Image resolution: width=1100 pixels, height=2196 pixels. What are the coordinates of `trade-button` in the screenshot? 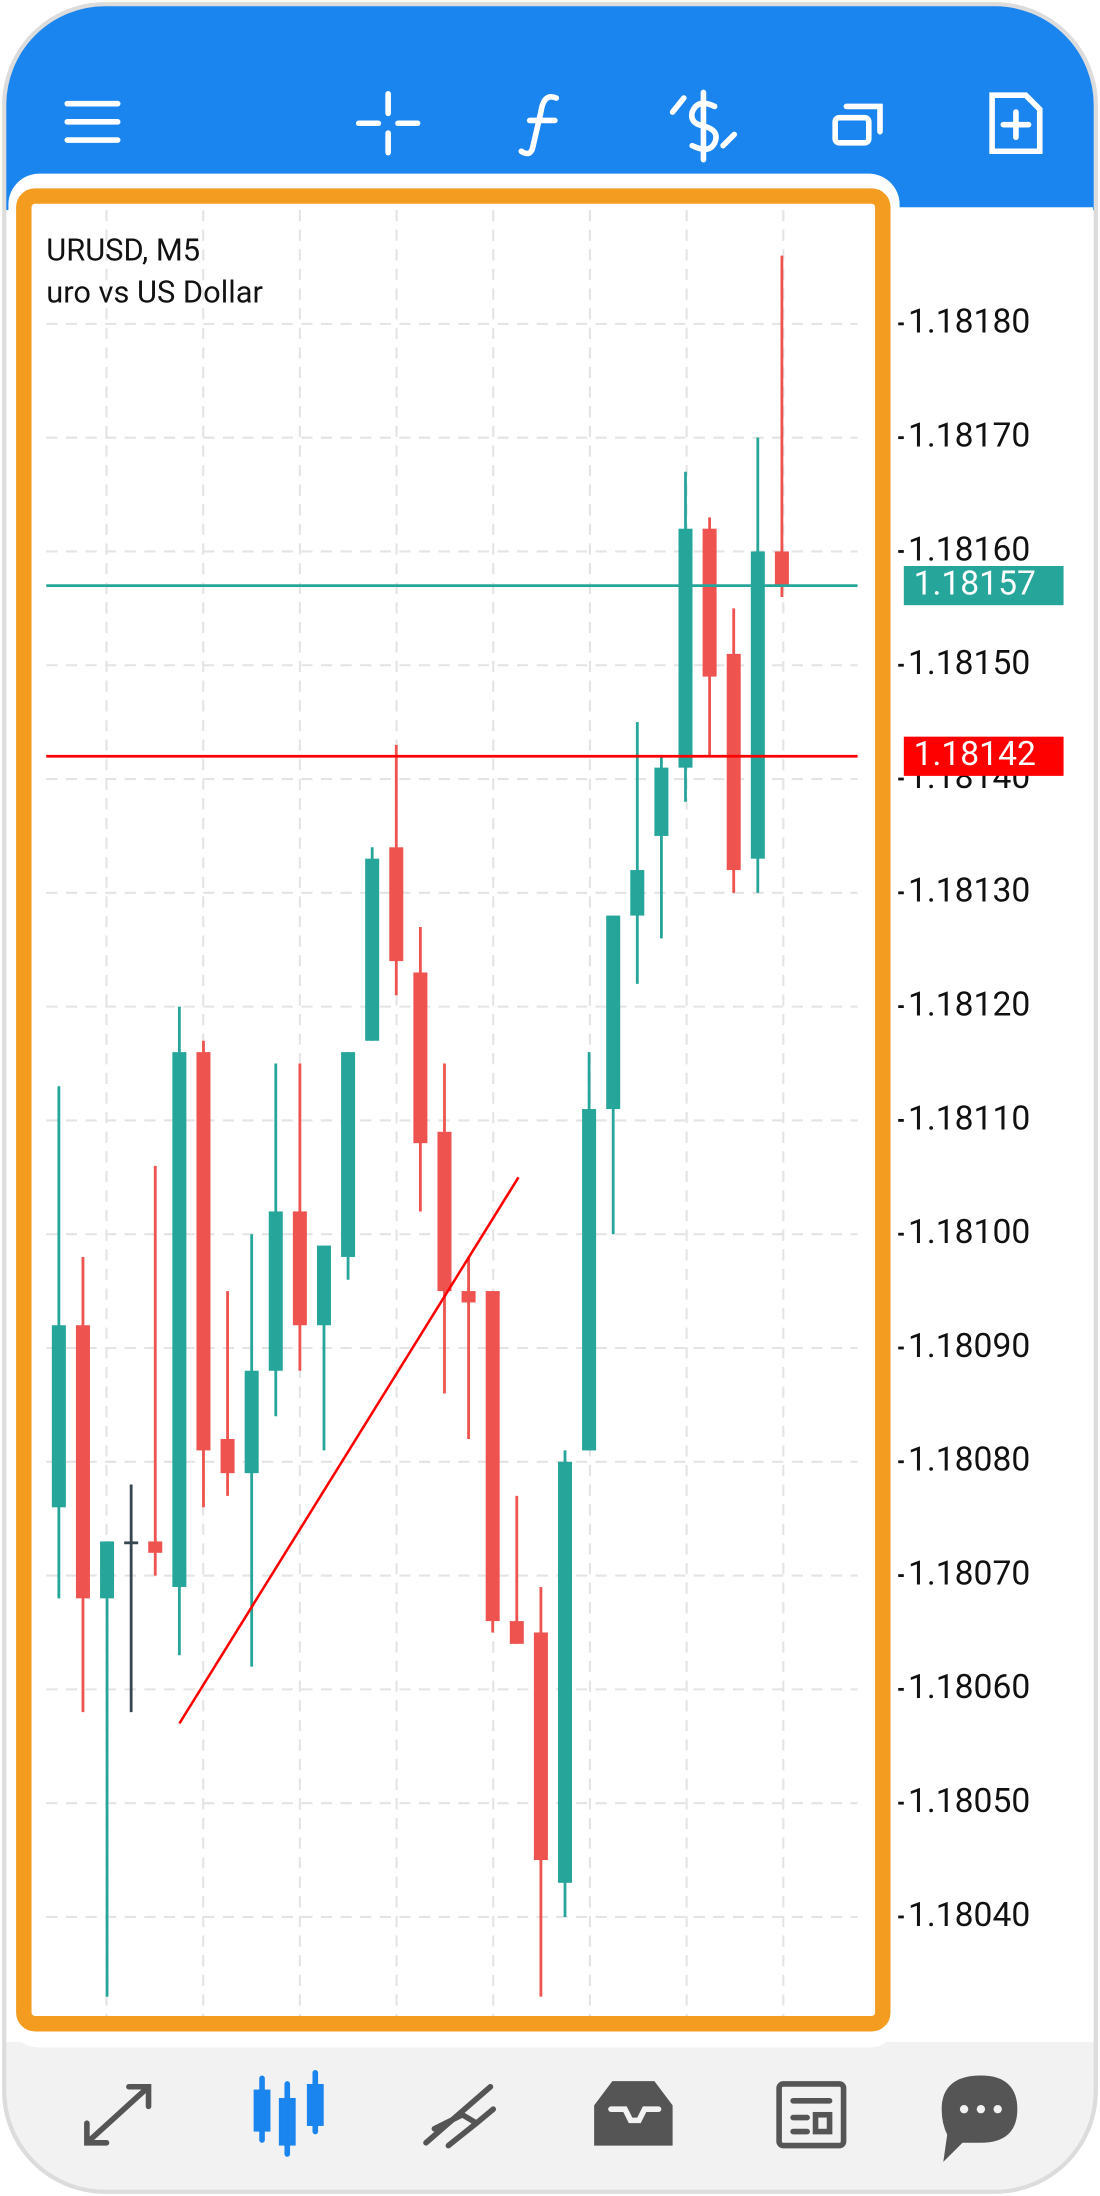 It's located at (703, 126).